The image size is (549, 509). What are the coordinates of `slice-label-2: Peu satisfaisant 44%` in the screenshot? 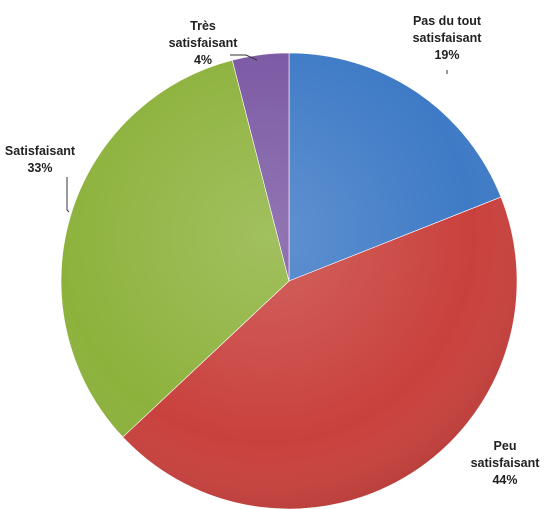 It's located at (506, 463).